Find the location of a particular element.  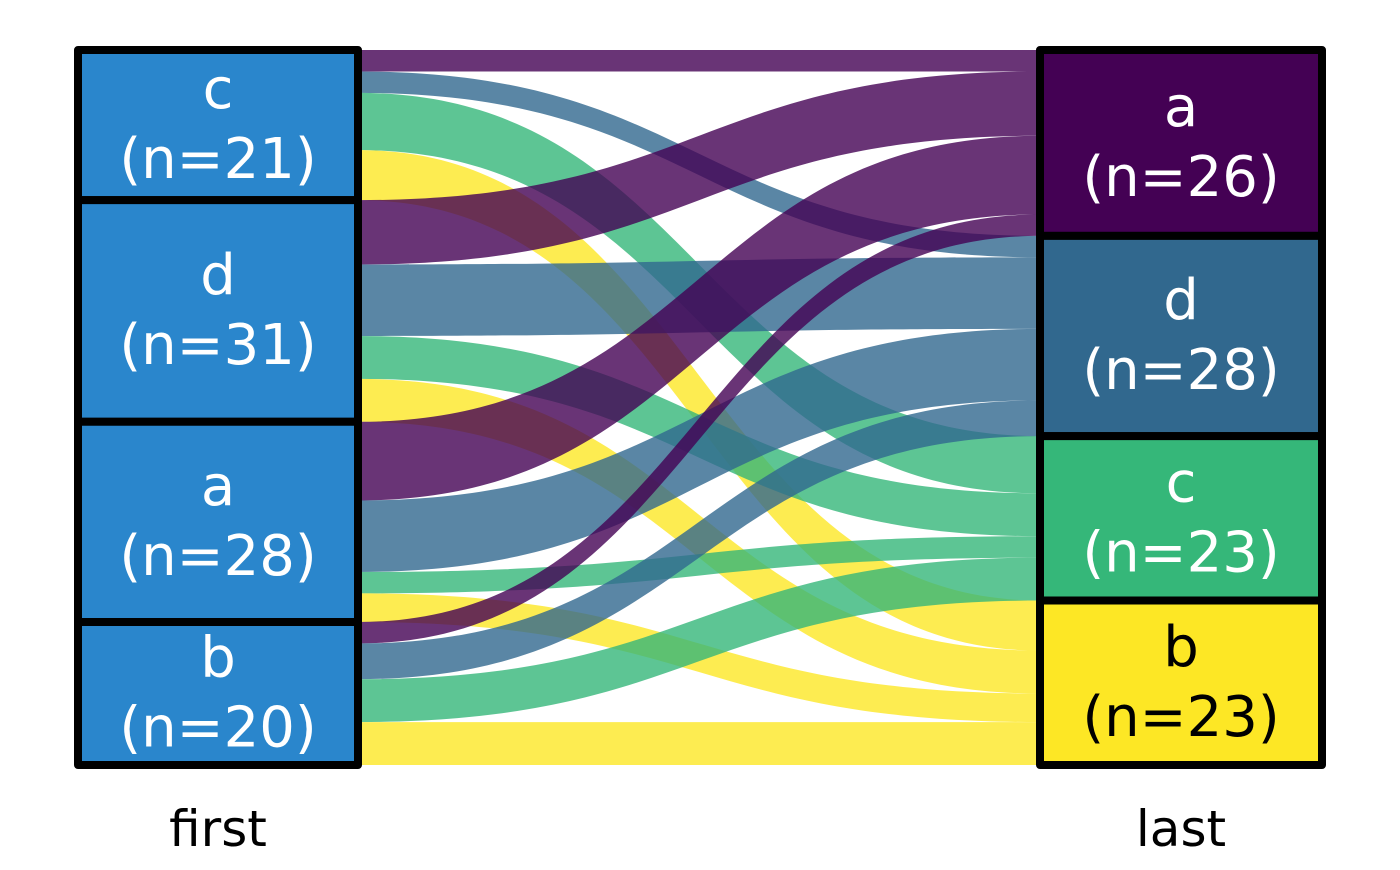

stratum-last-d: d(n=28) is located at coordinates (1181, 336).